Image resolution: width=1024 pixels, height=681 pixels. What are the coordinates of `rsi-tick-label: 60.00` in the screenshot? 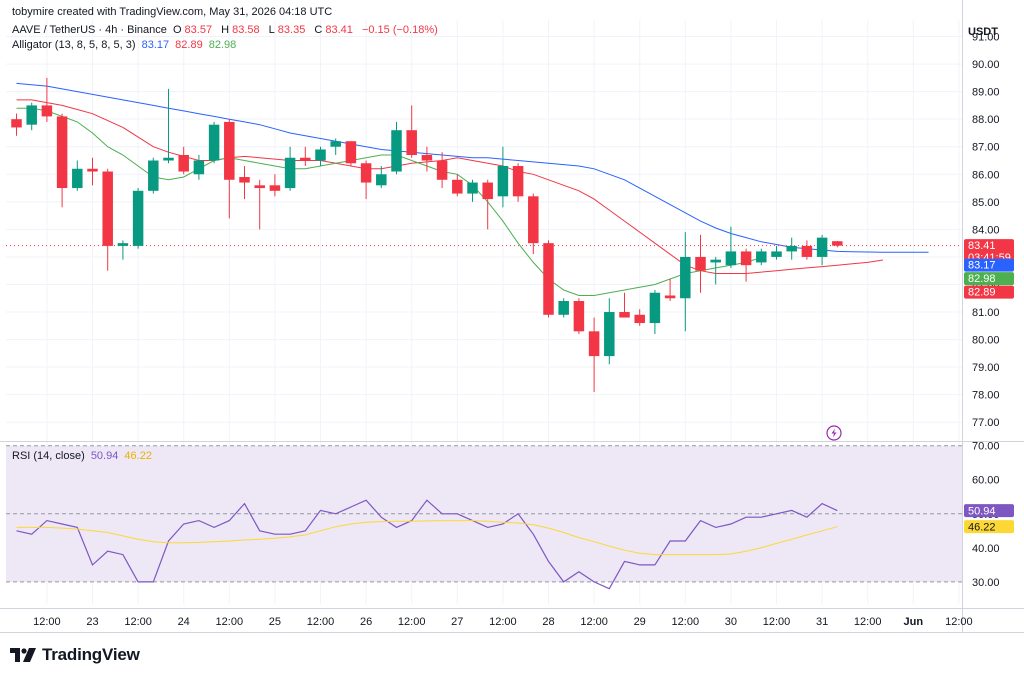 It's located at (986, 481).